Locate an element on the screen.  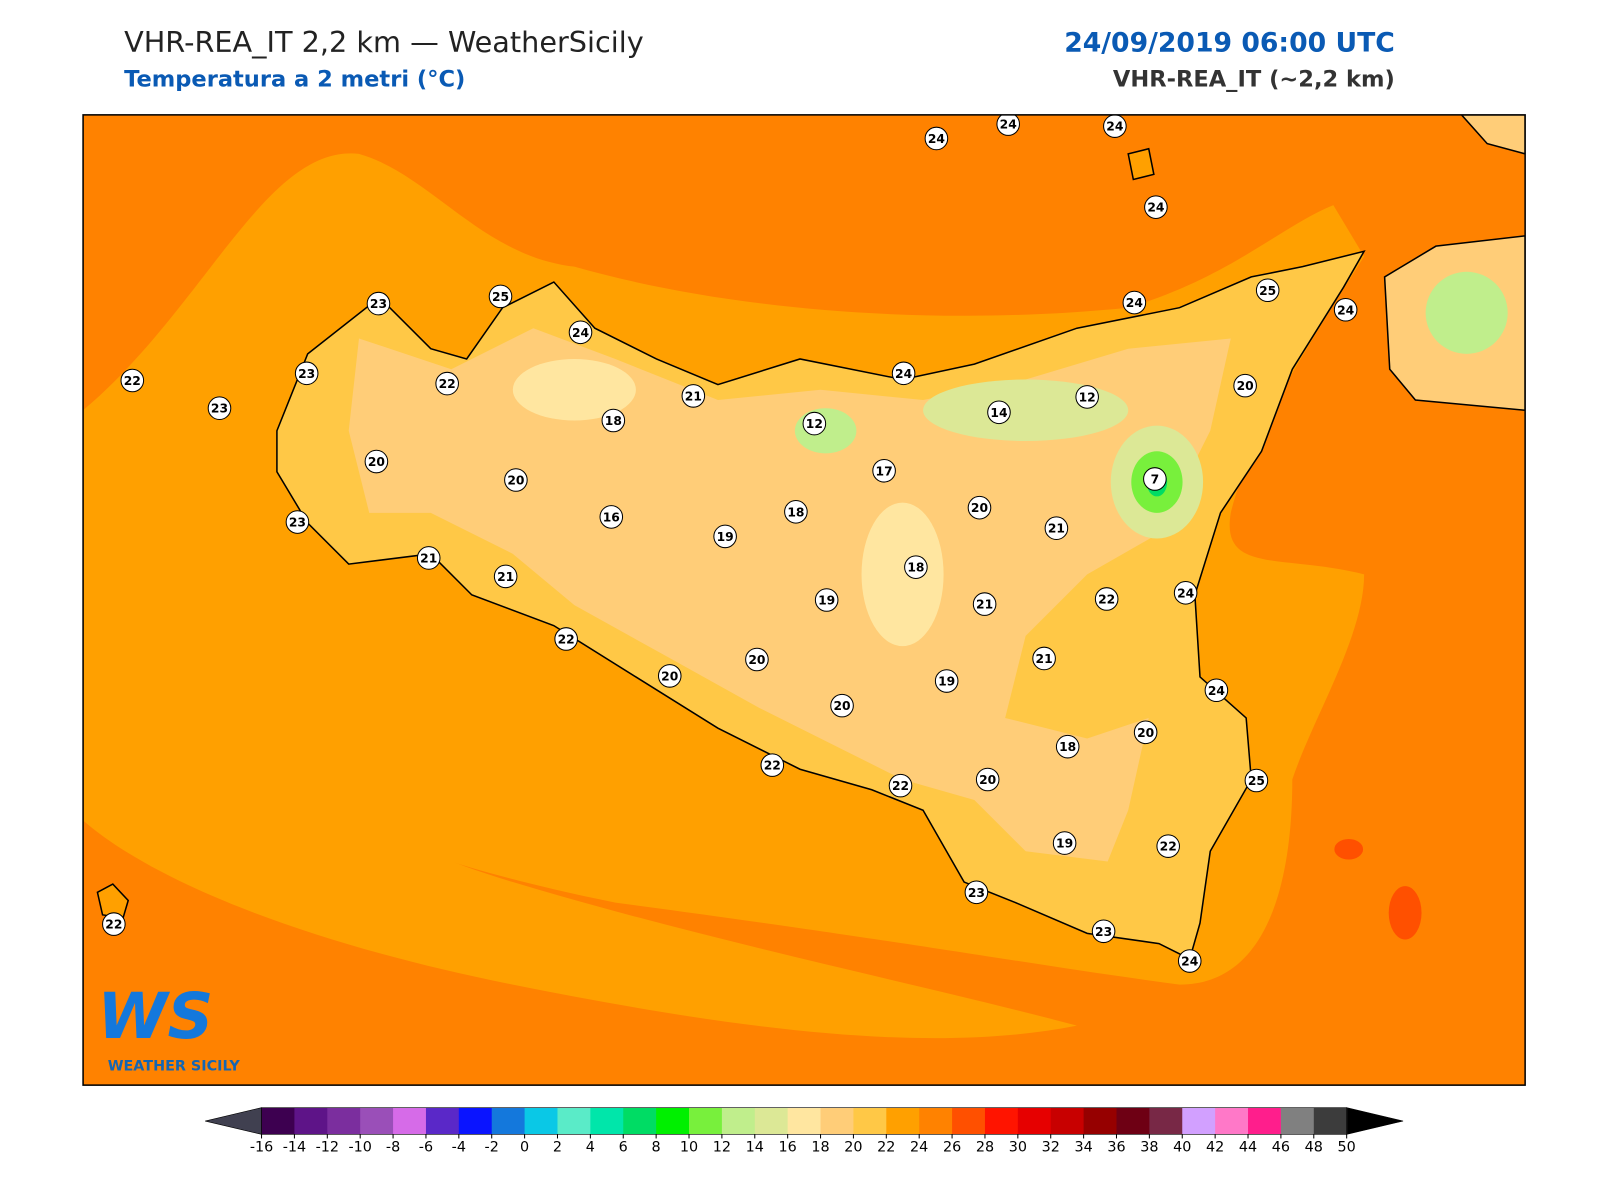
colorbar-tick-label: 32 is located at coordinates (1051, 1148).